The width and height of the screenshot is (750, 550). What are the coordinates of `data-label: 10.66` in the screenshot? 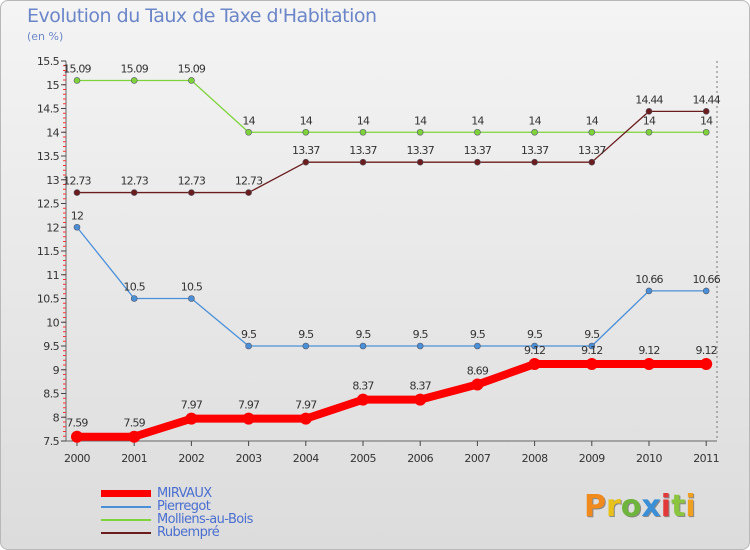 It's located at (649, 279).